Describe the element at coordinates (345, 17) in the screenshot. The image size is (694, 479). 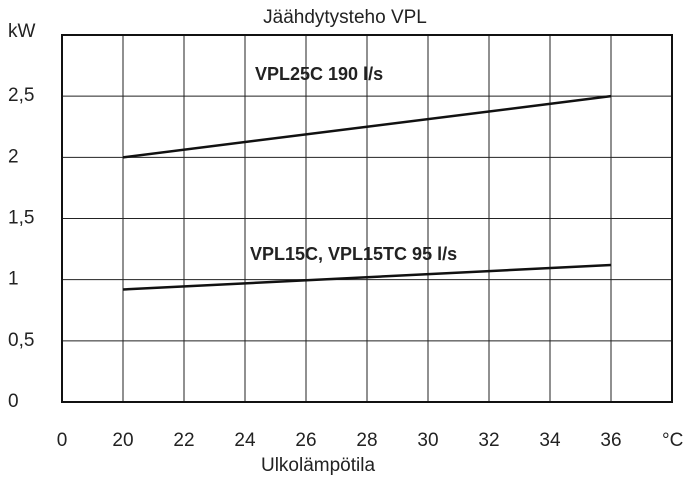
I see `chart-title: Jäähdytysteho VPL` at that location.